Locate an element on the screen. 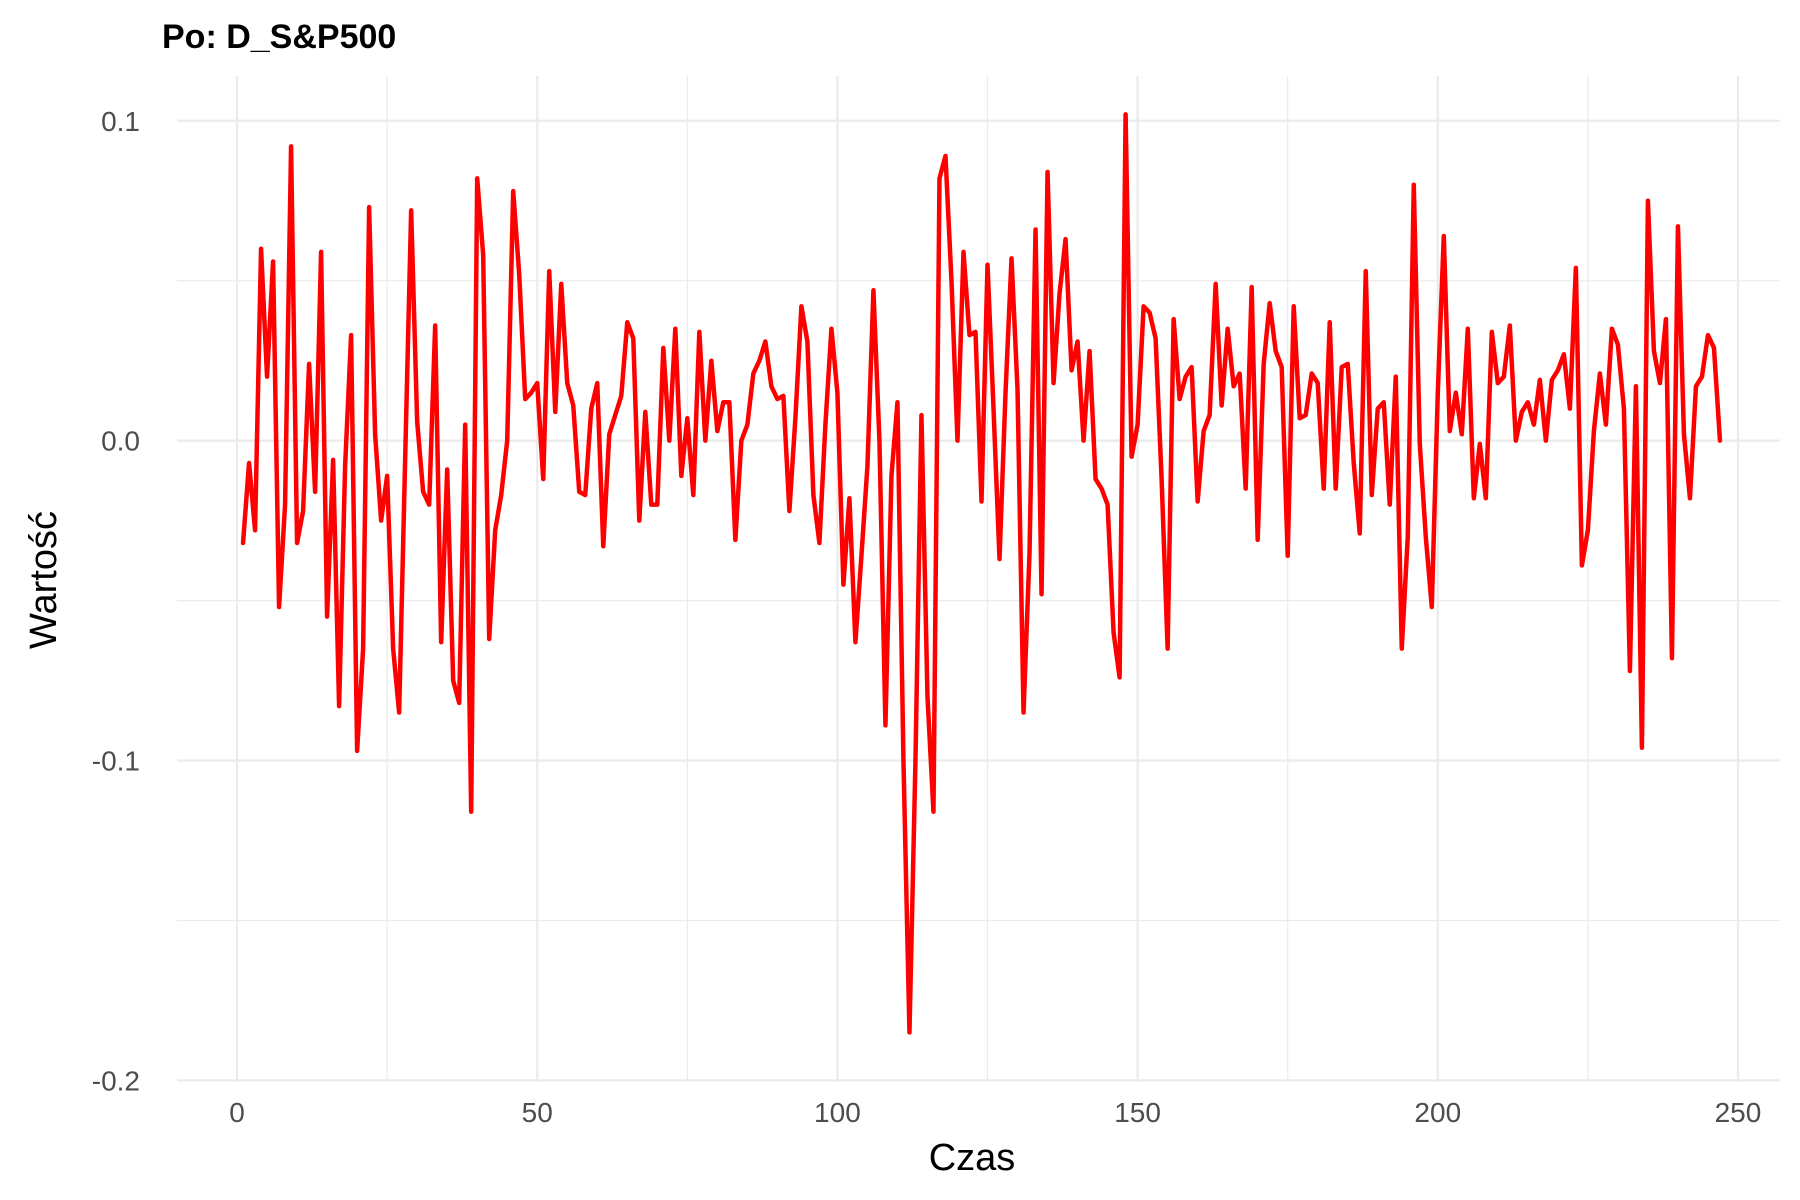 The width and height of the screenshot is (1800, 1200). x-tick-label: 50 is located at coordinates (537, 1112).